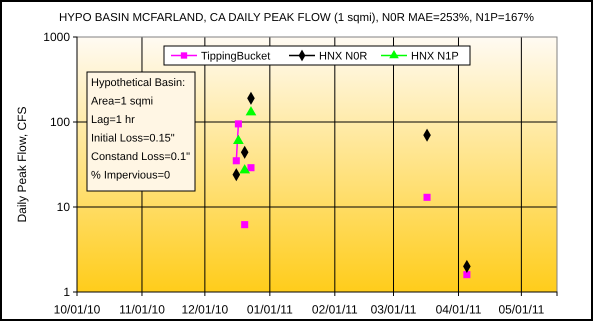 The image size is (593, 321). I want to click on y-tick-label: 100, so click(60, 121).